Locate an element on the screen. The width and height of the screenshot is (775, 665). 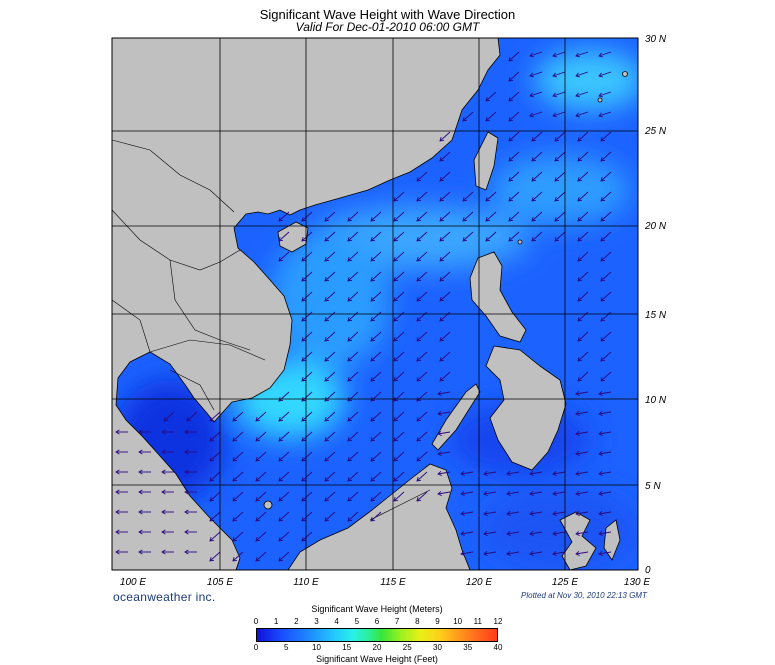
colorbar-feet-ticks: 0 5 10 15 20 25 30 35 40 is located at coordinates (378, 648).